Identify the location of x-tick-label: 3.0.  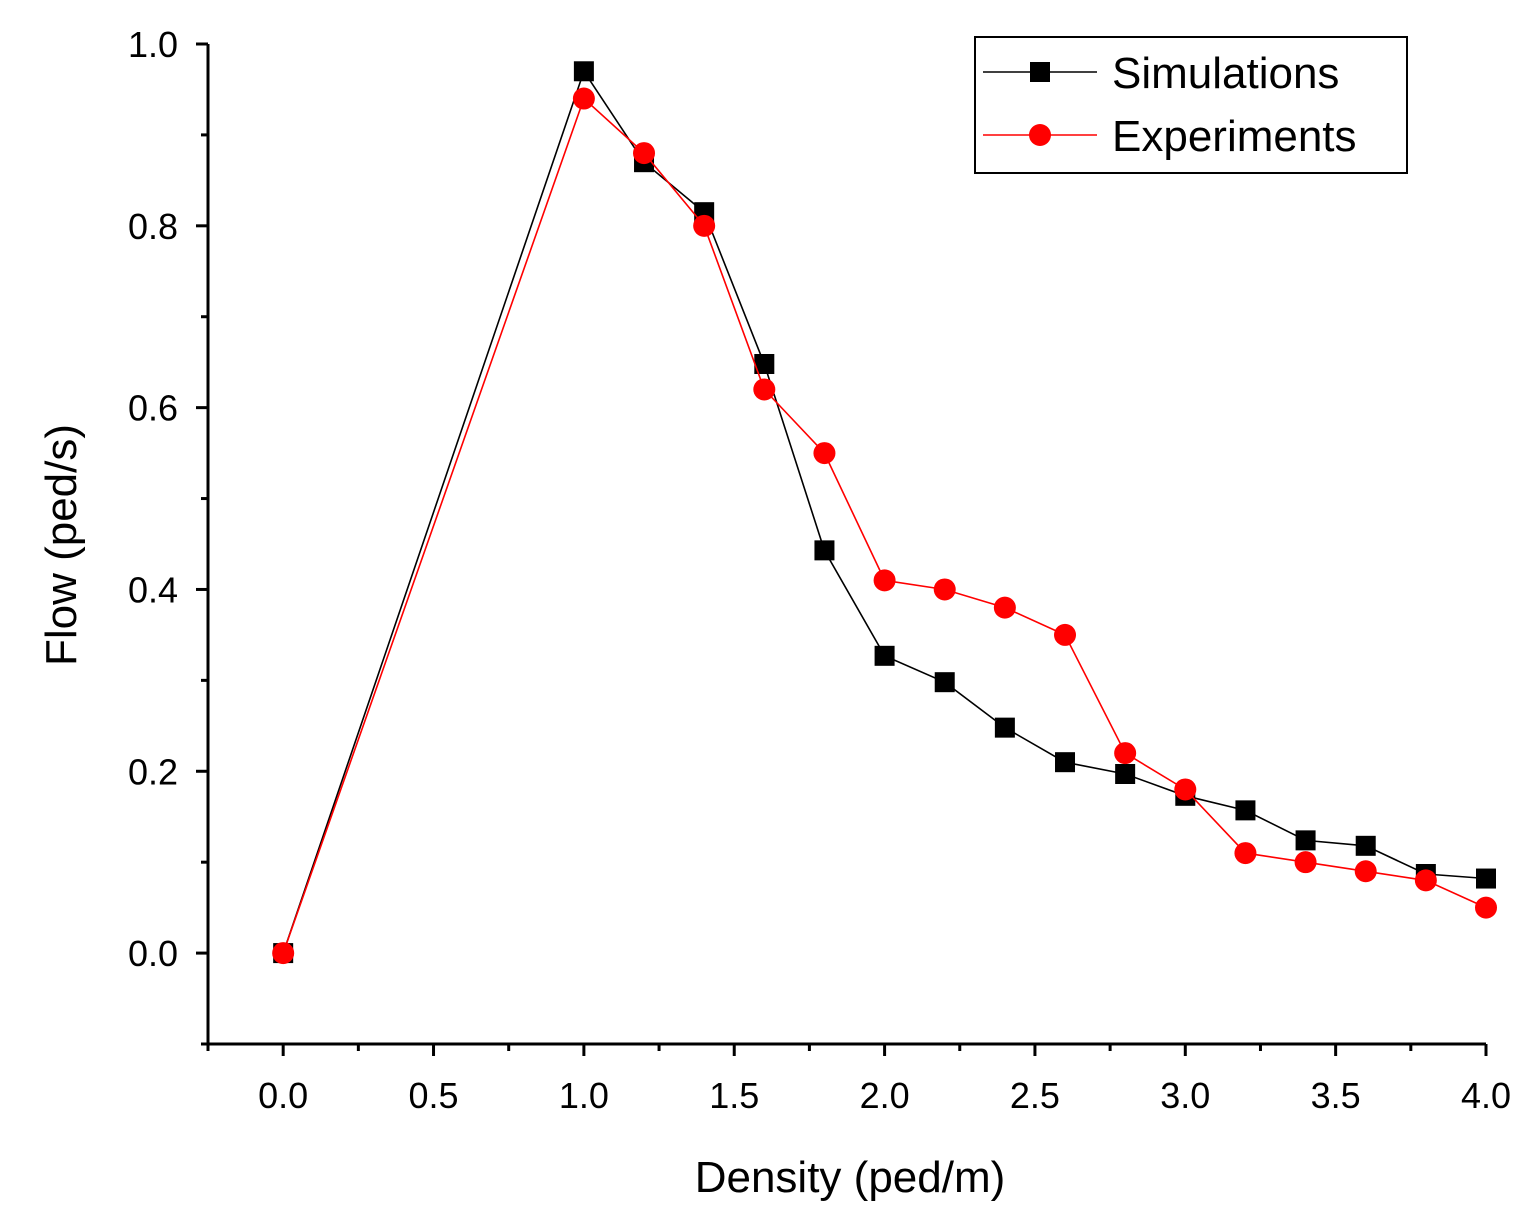
(1185, 1095).